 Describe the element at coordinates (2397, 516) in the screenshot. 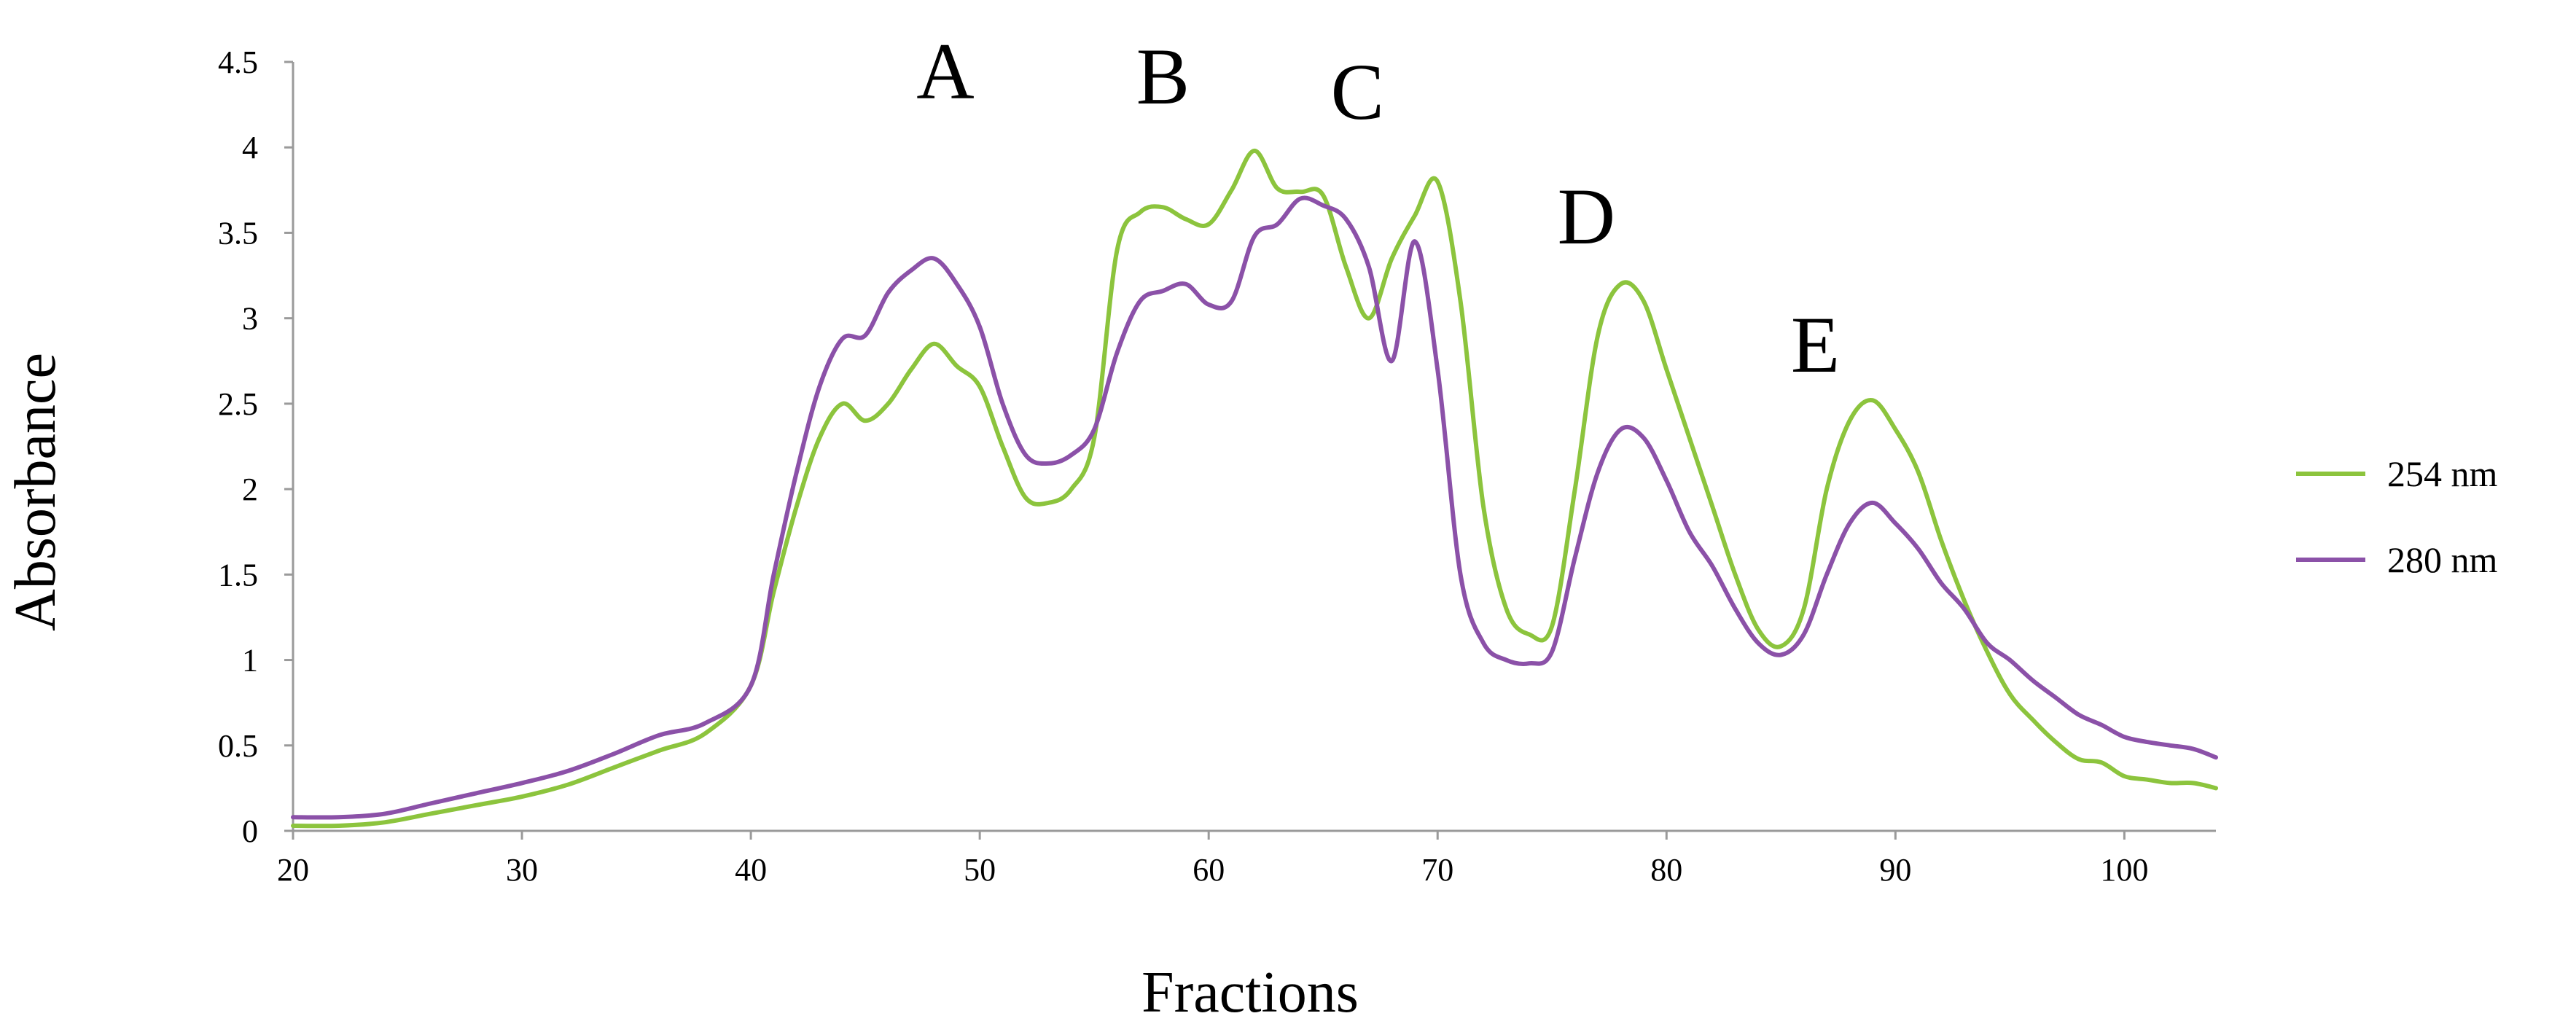

I see `legend: 254 nm 280 nm` at that location.